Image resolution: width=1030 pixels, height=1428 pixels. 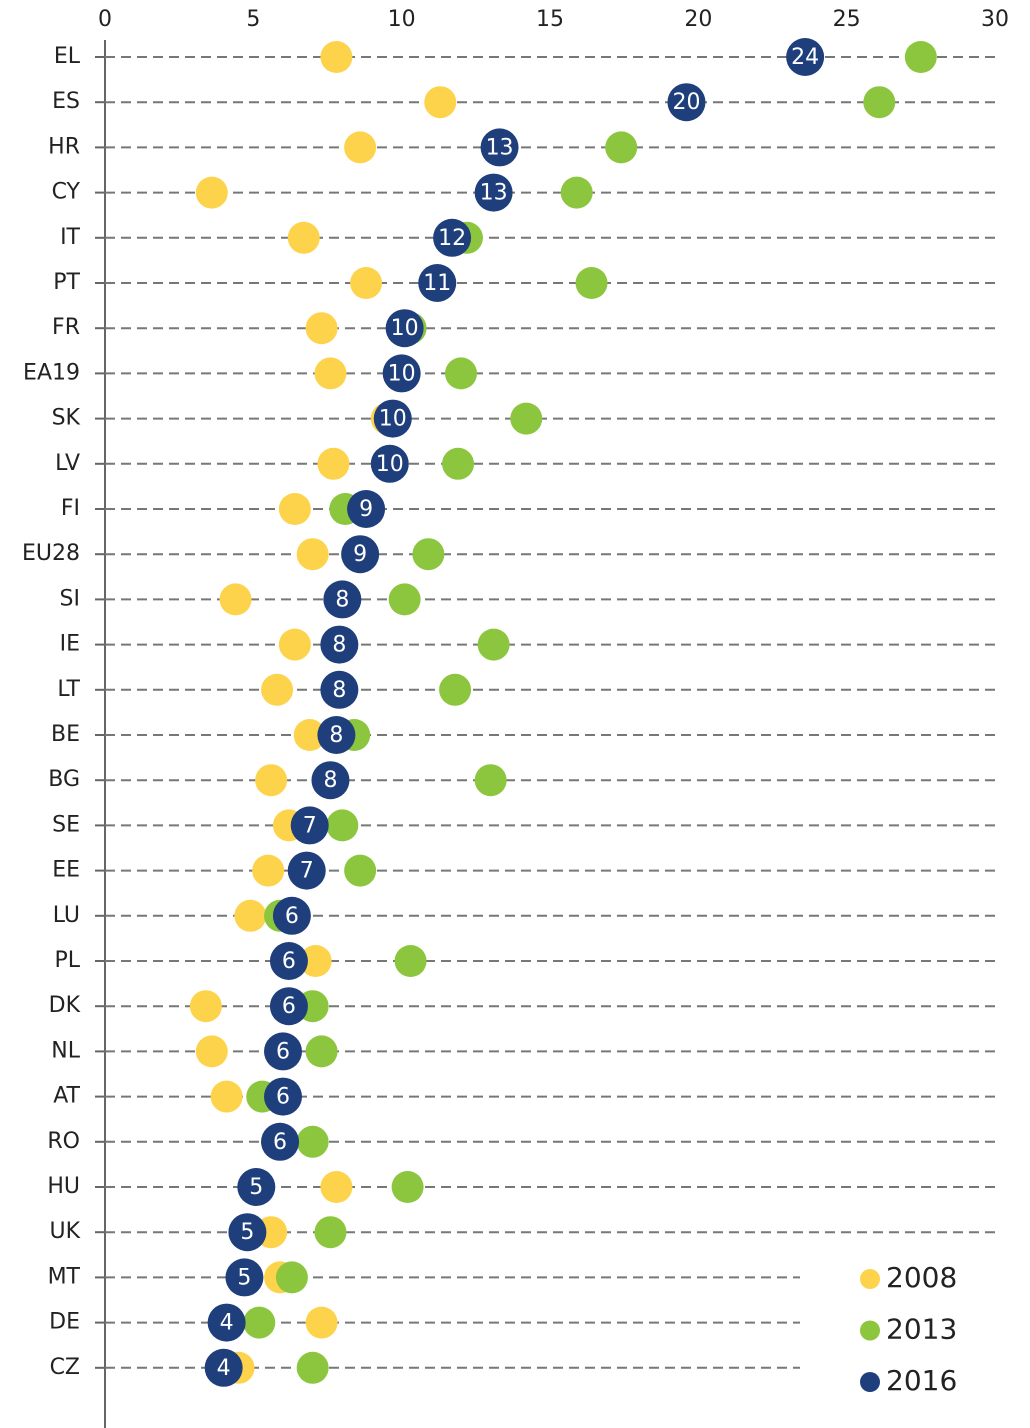 I want to click on category-label: EA19, so click(x=51, y=372).